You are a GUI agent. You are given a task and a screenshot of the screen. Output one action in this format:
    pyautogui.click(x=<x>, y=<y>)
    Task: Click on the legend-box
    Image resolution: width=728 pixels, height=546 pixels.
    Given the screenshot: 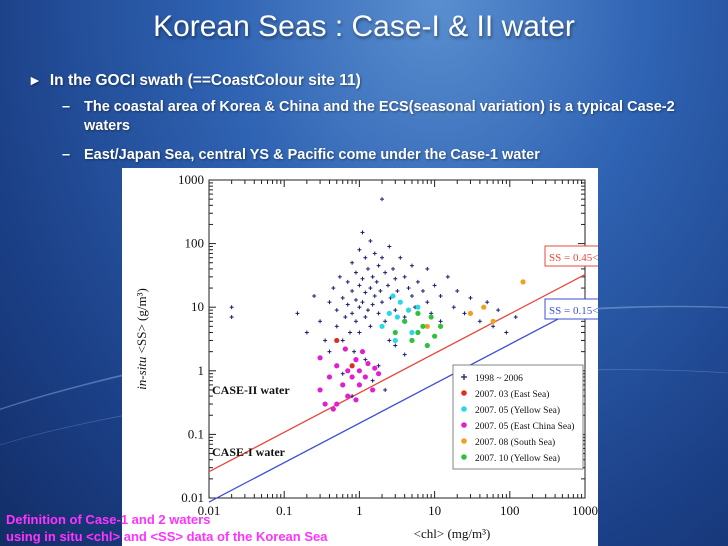 What is the action you would take?
    pyautogui.click(x=518, y=417)
    